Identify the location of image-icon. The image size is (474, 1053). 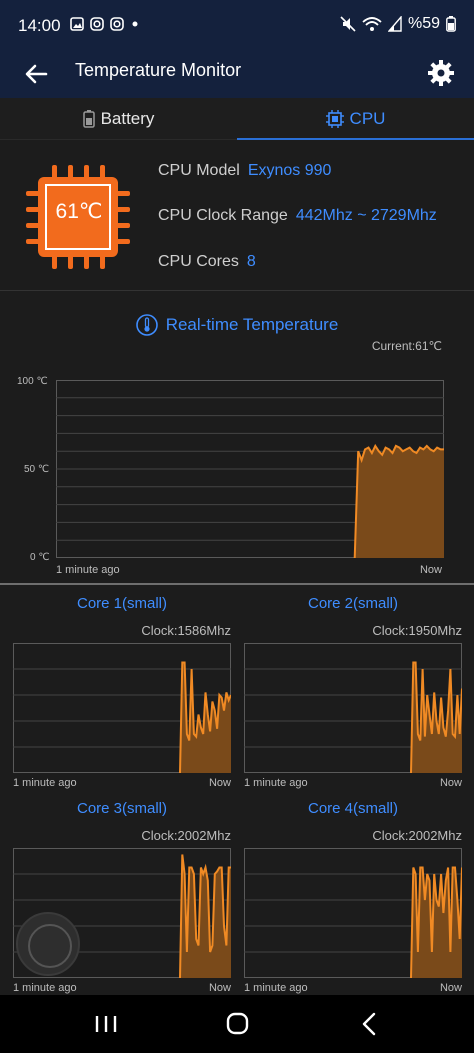
(77, 24).